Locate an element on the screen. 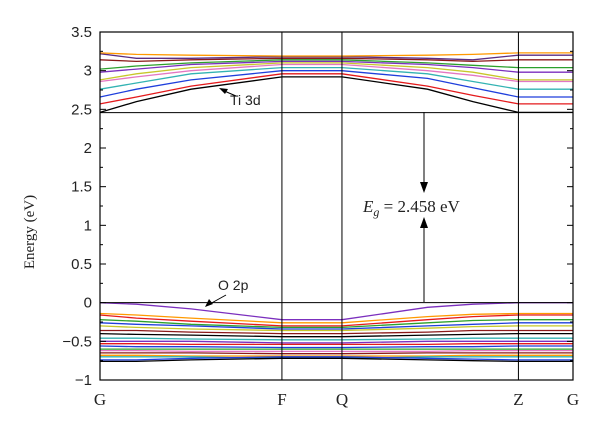 The width and height of the screenshot is (600, 431). x-kpoint-label-2: F is located at coordinates (281, 399).